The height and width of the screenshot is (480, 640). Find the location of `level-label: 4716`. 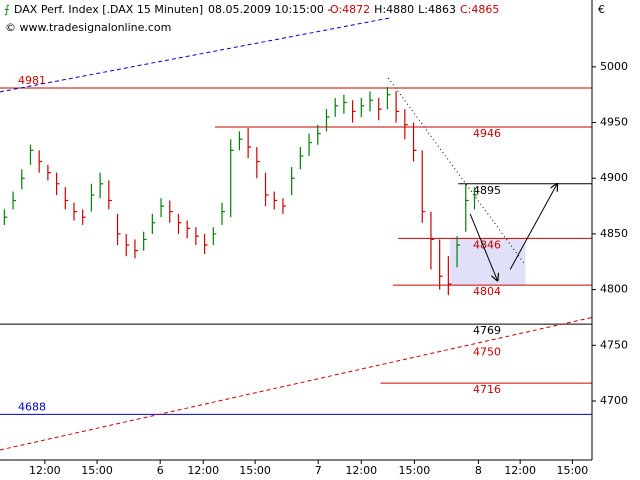

level-label: 4716 is located at coordinates (487, 389).